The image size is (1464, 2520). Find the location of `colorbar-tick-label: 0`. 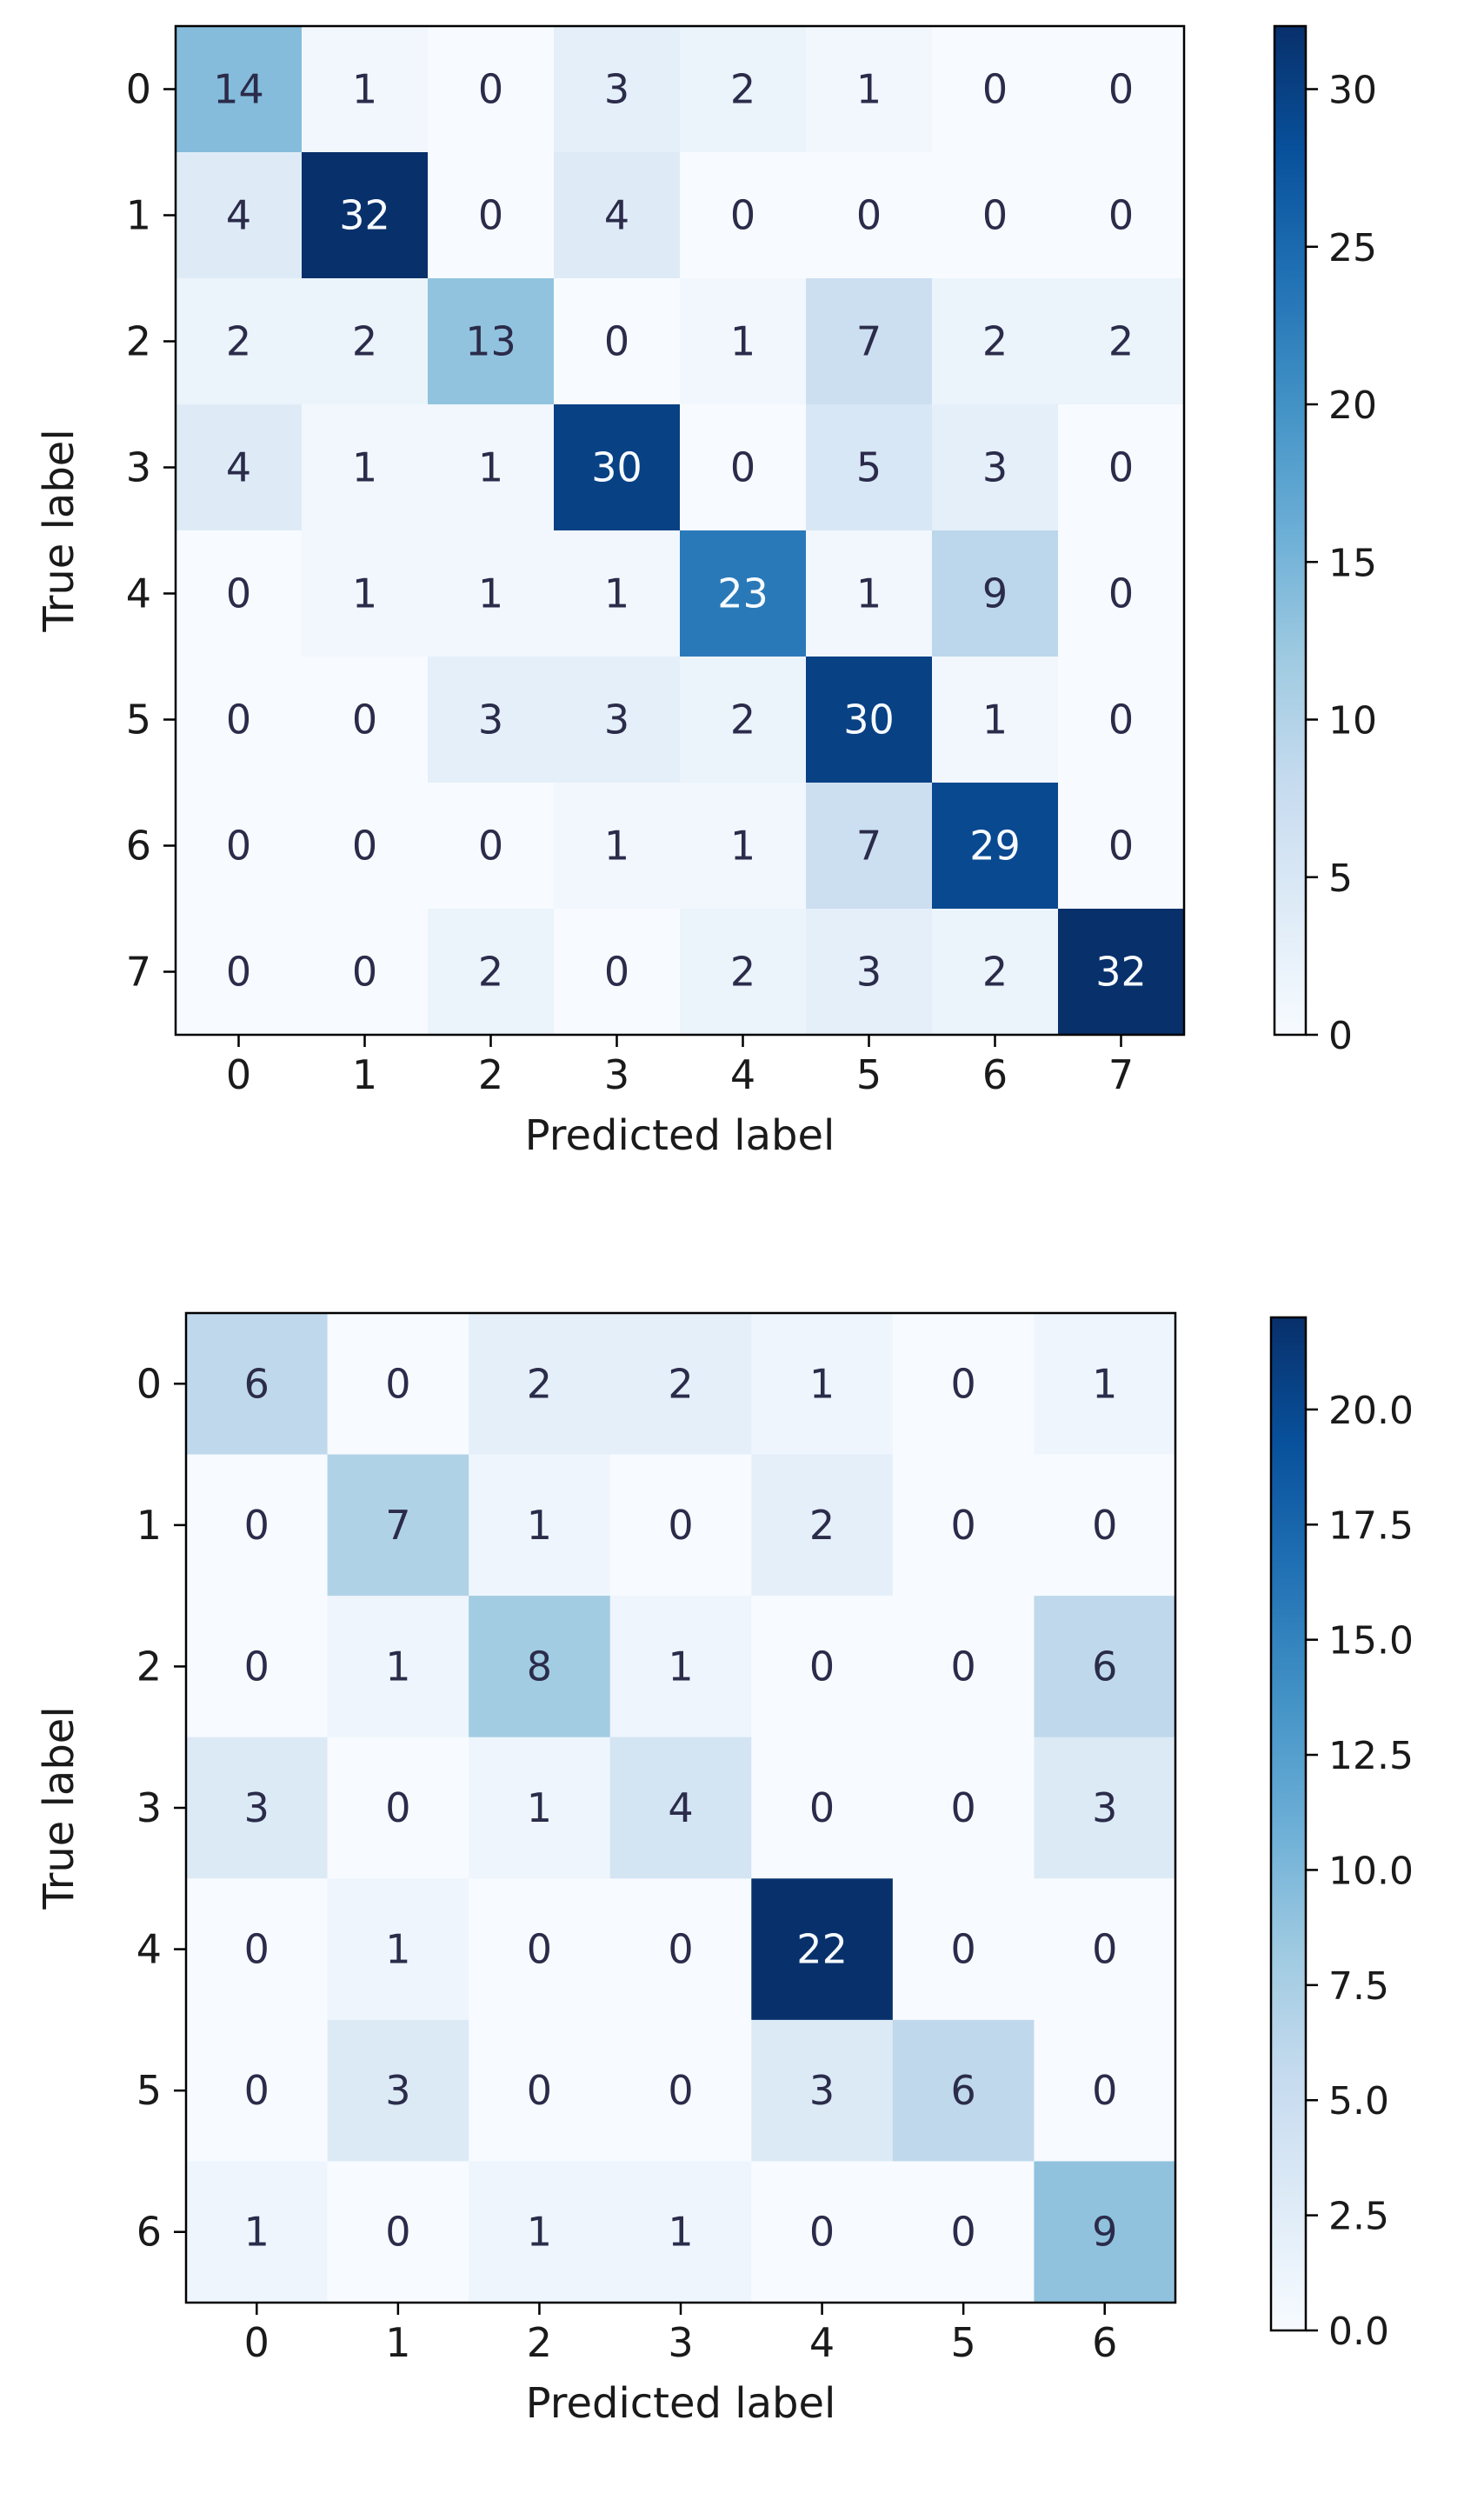

colorbar-tick-label: 0 is located at coordinates (1340, 1036).